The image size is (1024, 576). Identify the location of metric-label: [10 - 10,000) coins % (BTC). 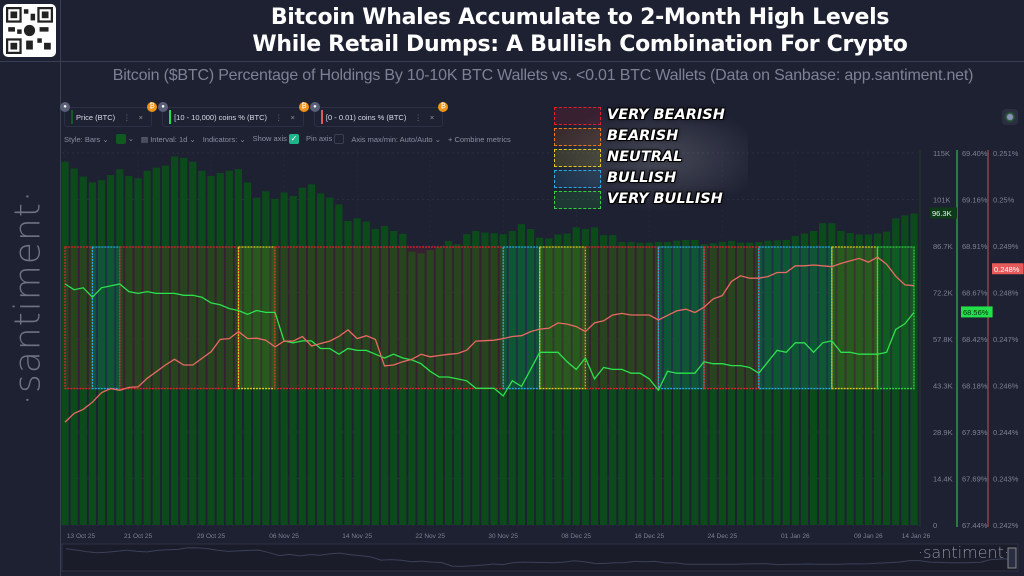
(221, 117).